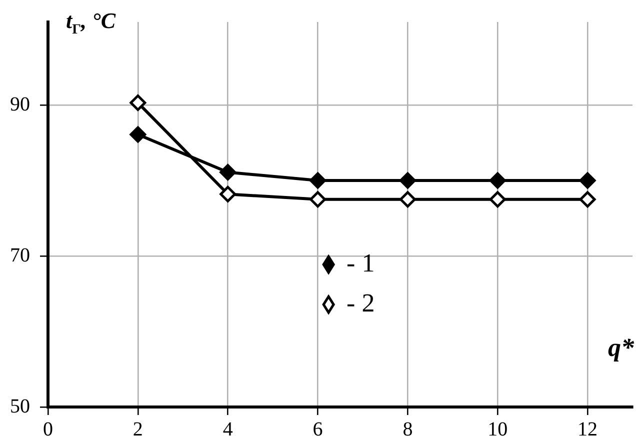 This screenshot has width=642, height=445. What do you see at coordinates (360, 303) in the screenshot?
I see `legend-label: - 2` at bounding box center [360, 303].